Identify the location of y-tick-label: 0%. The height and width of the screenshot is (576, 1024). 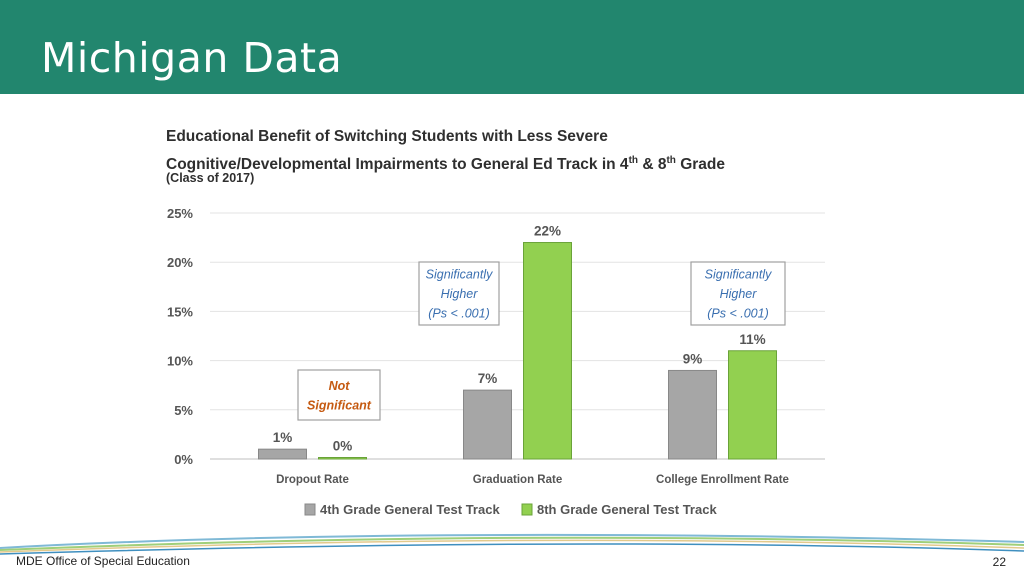
(183, 459).